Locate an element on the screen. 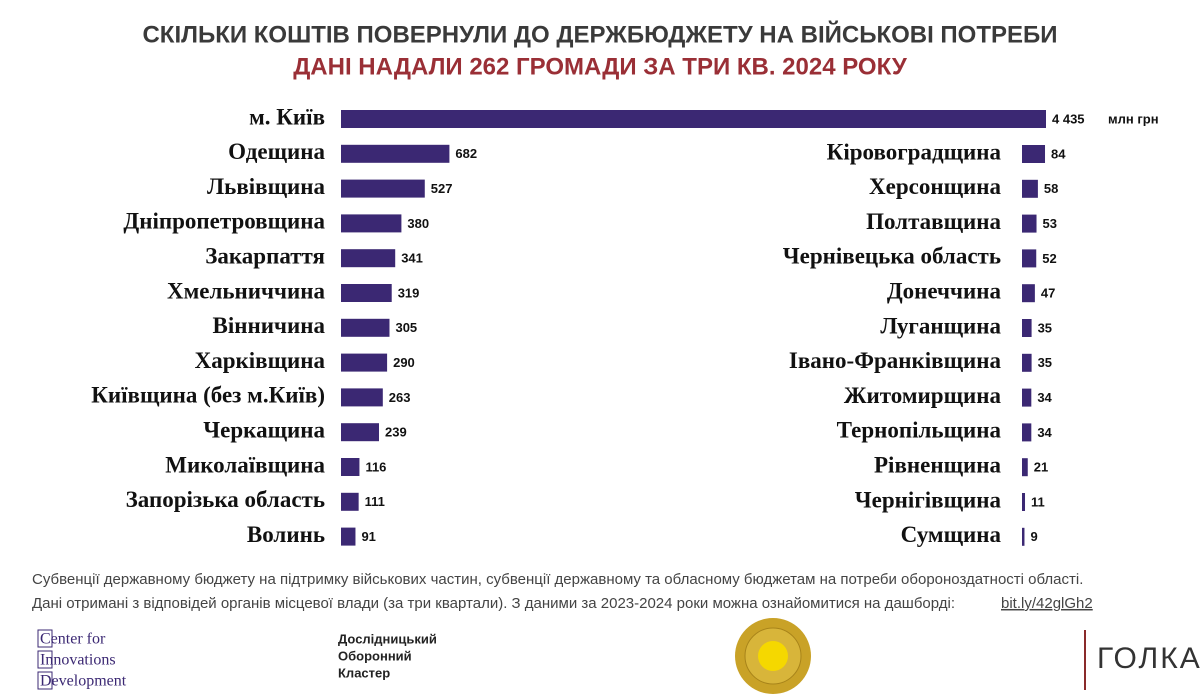 This screenshot has width=1200, height=699. data-label: 53 is located at coordinates (1050, 223).